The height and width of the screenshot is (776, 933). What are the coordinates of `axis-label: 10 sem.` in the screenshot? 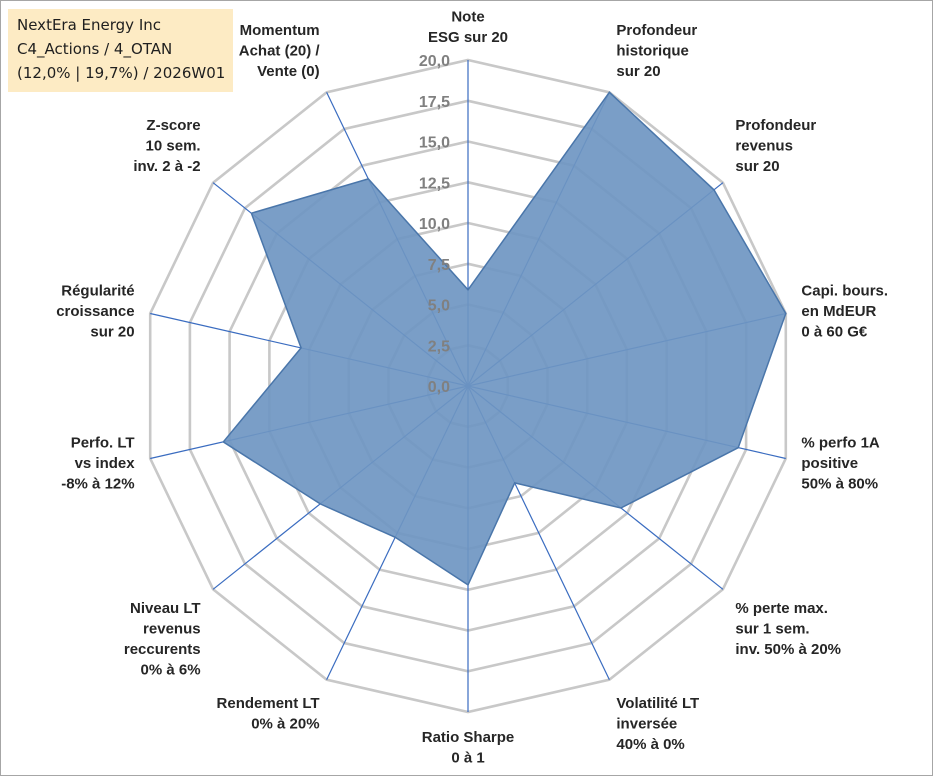 It's located at (173, 145).